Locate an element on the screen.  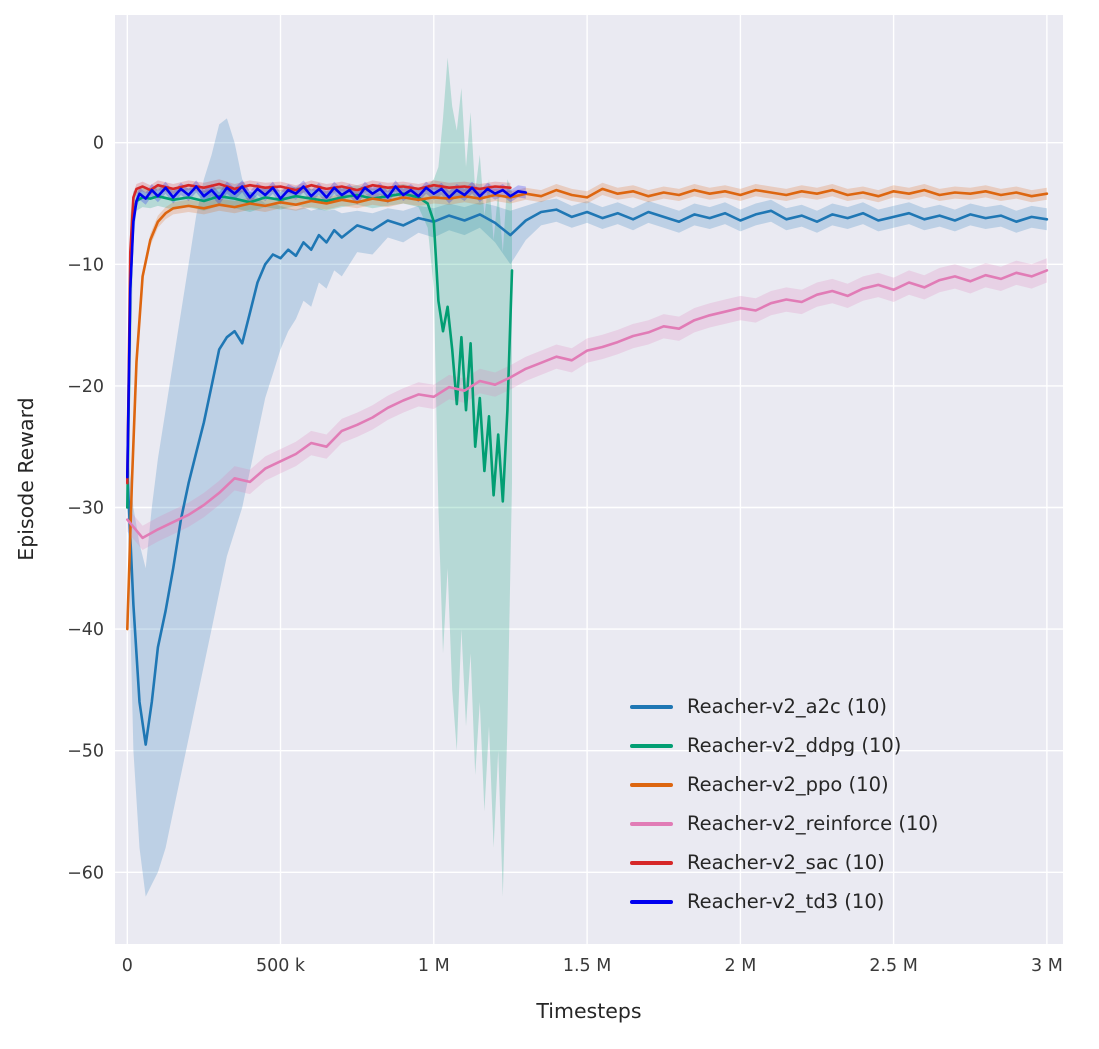
x-tick-label: 3 M is located at coordinates (1047, 966).